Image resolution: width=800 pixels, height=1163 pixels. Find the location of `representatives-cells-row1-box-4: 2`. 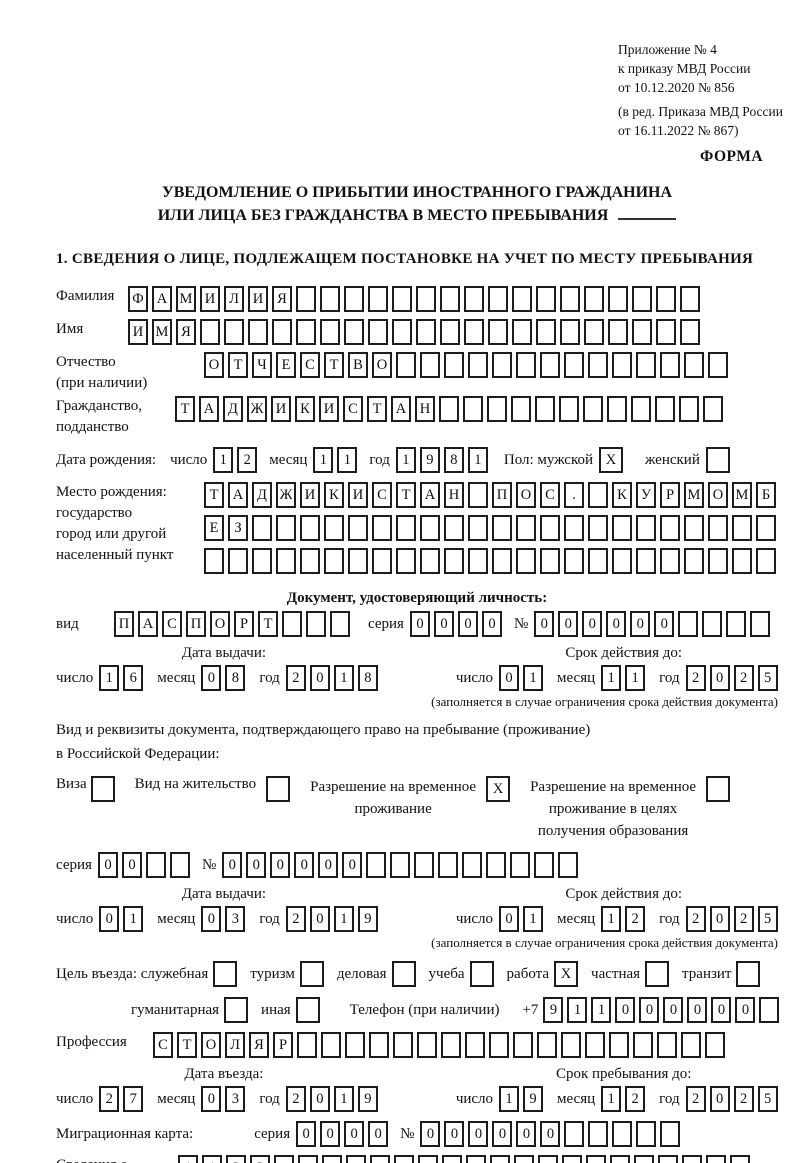

representatives-cells-row1-box-4: 2 is located at coordinates (260, 1159).